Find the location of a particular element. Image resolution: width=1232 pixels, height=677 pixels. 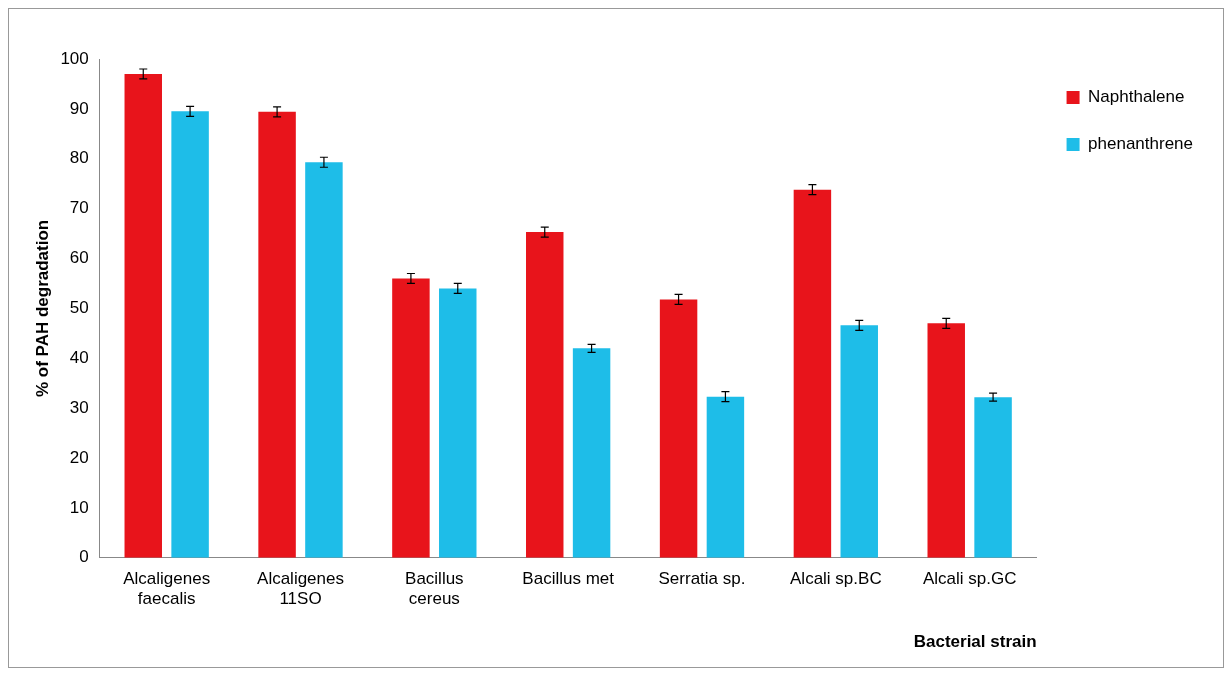

y-tick-label: 10 is located at coordinates (79, 507).